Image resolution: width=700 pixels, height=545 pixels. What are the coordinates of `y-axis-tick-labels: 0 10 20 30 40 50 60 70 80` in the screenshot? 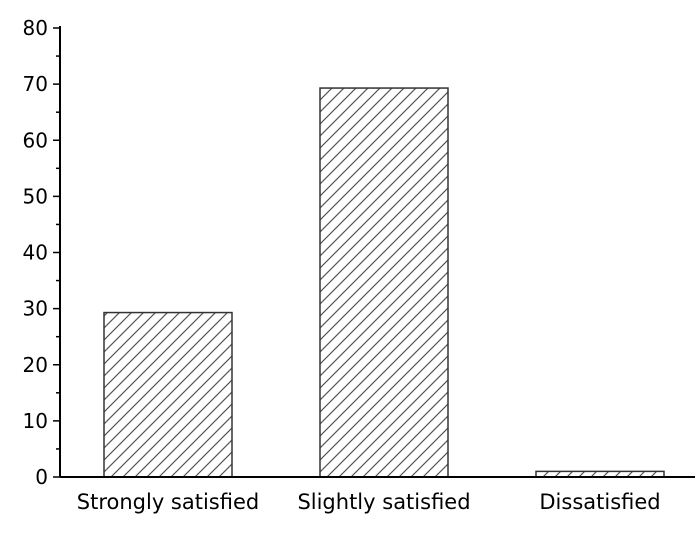 It's located at (35, 252).